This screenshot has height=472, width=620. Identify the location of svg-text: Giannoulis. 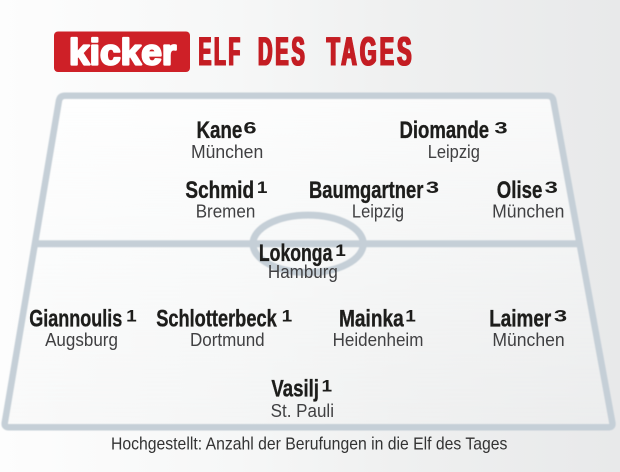
(75, 319).